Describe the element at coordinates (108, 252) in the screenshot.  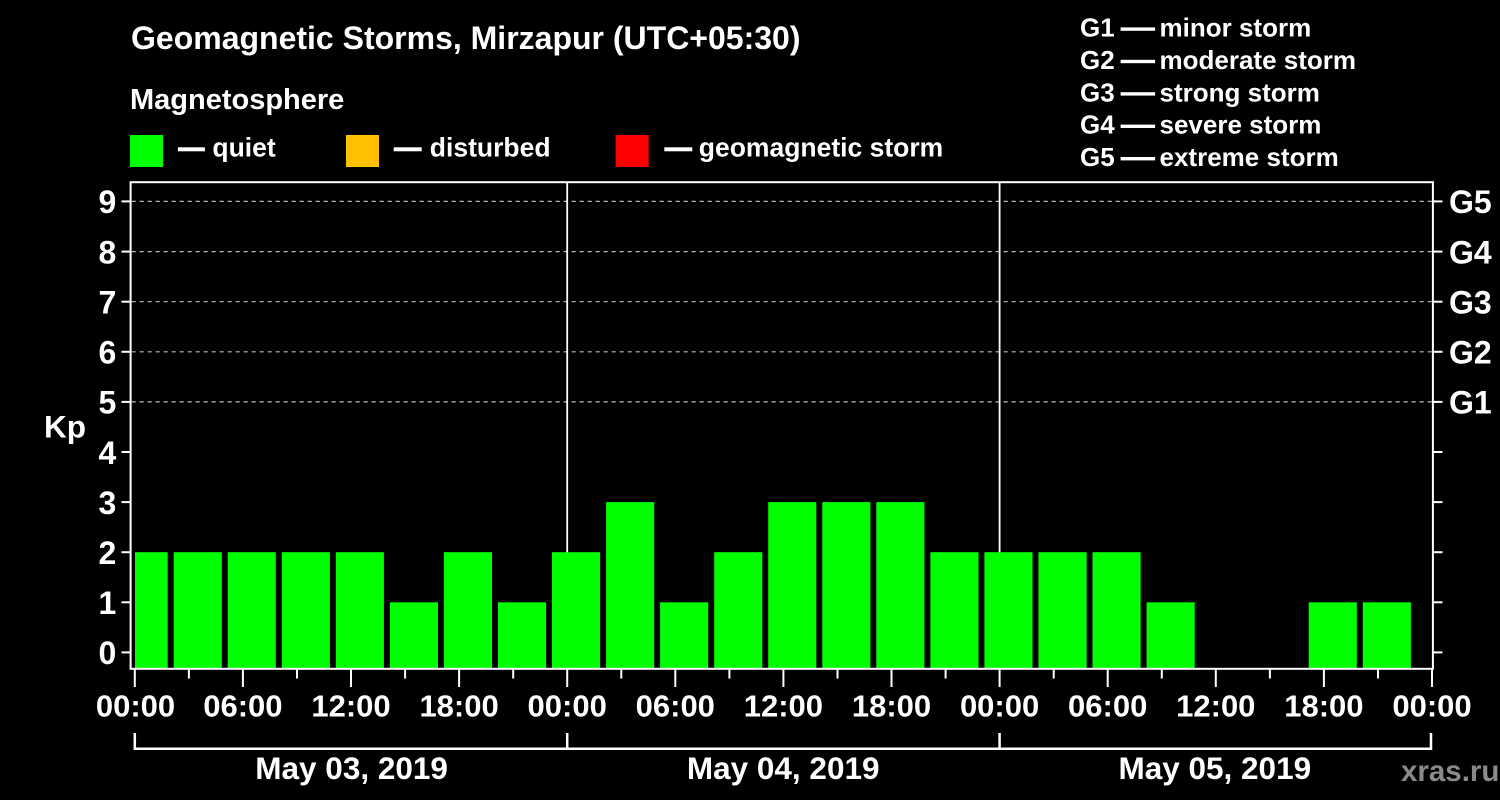
I see `svg-text: 8` at that location.